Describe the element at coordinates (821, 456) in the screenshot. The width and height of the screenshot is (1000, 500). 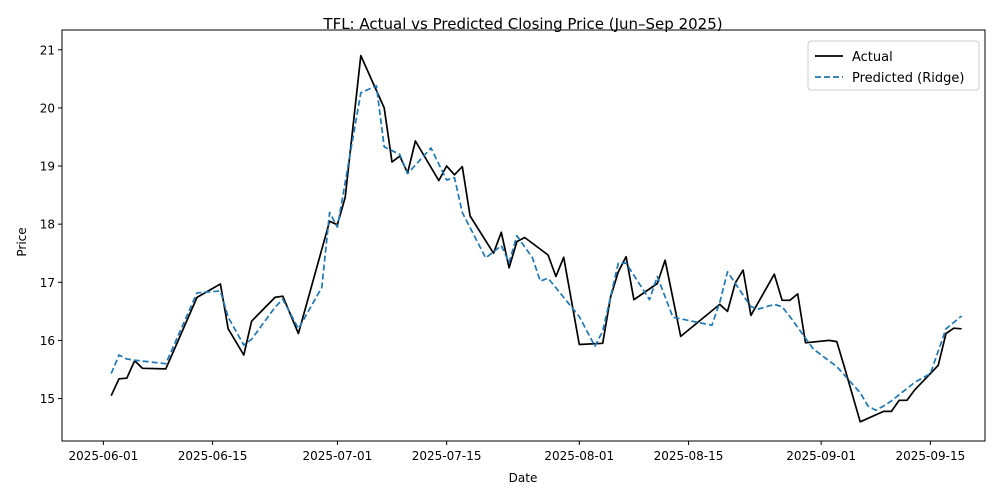
I see `x-tick-label: 2025-09-01` at that location.